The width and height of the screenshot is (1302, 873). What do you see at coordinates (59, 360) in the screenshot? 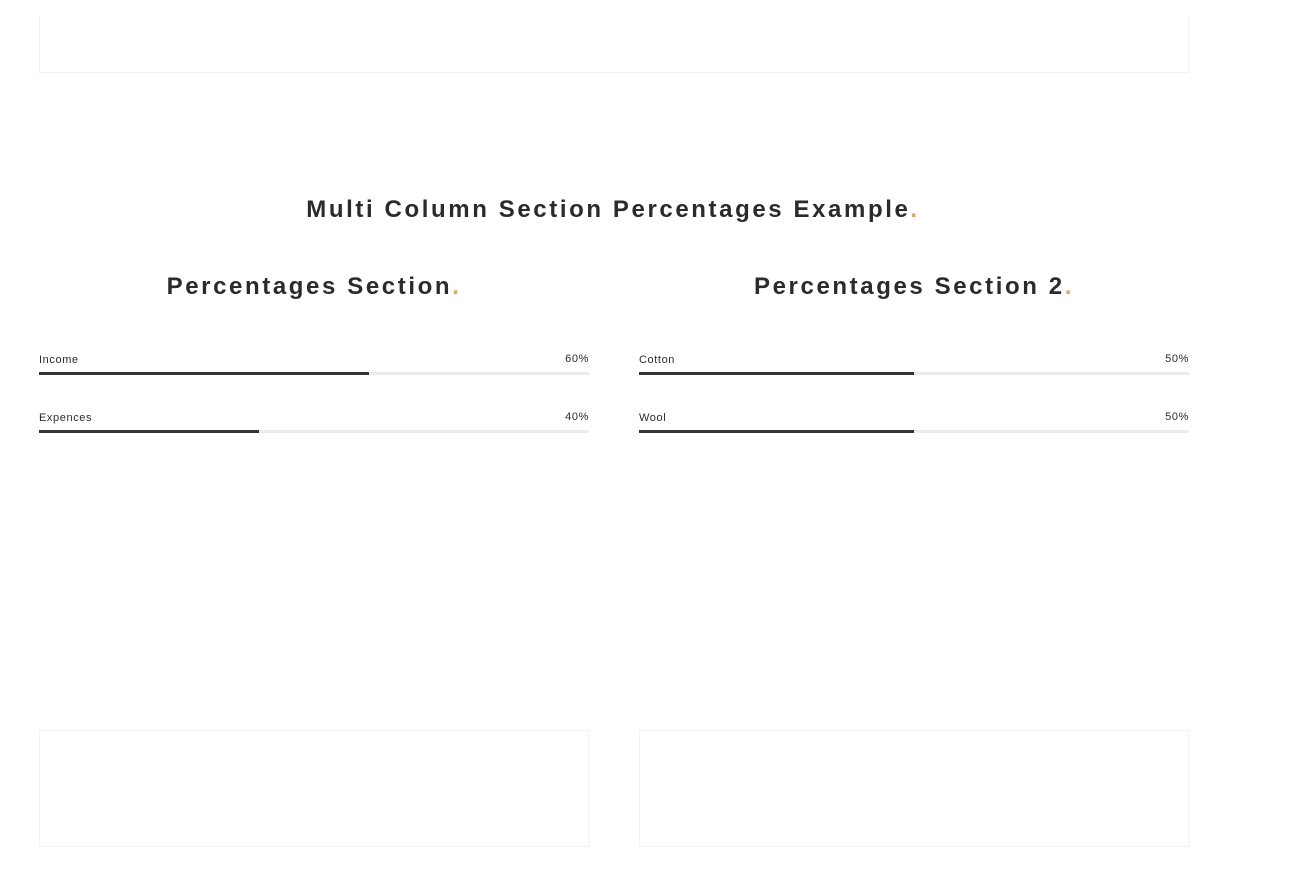
I see `progress-bar-label: Income` at bounding box center [59, 360].